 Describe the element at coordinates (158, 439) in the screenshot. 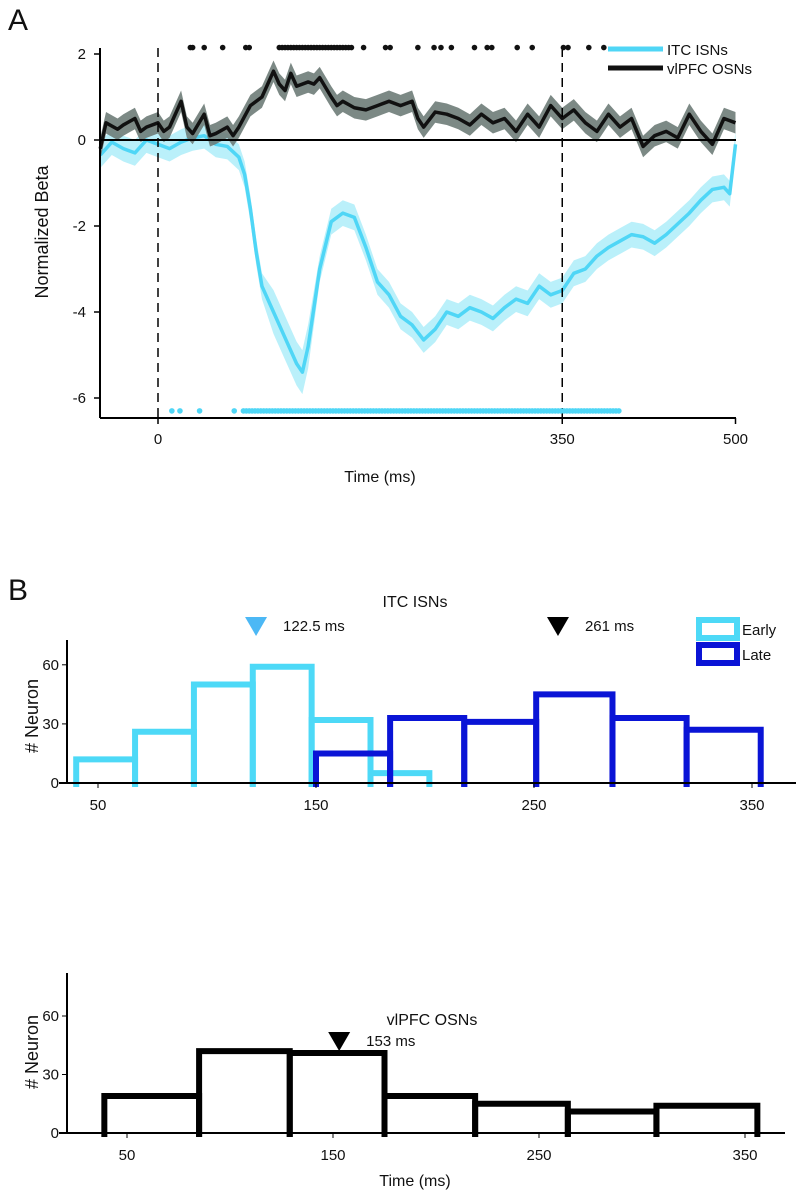

I see `x-tick-label: 0` at that location.